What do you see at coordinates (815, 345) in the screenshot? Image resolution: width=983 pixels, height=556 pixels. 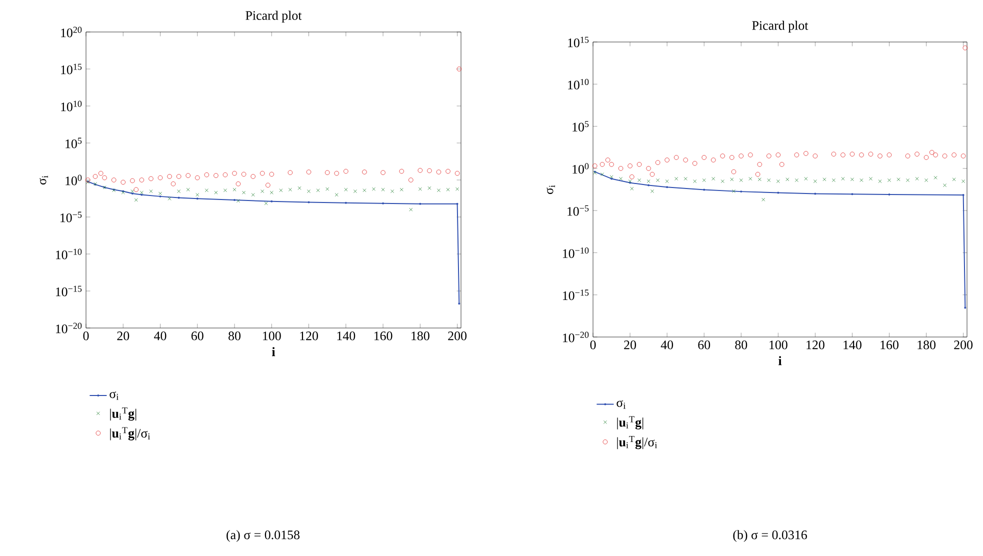 I see `x-tick-label: 120` at bounding box center [815, 345].